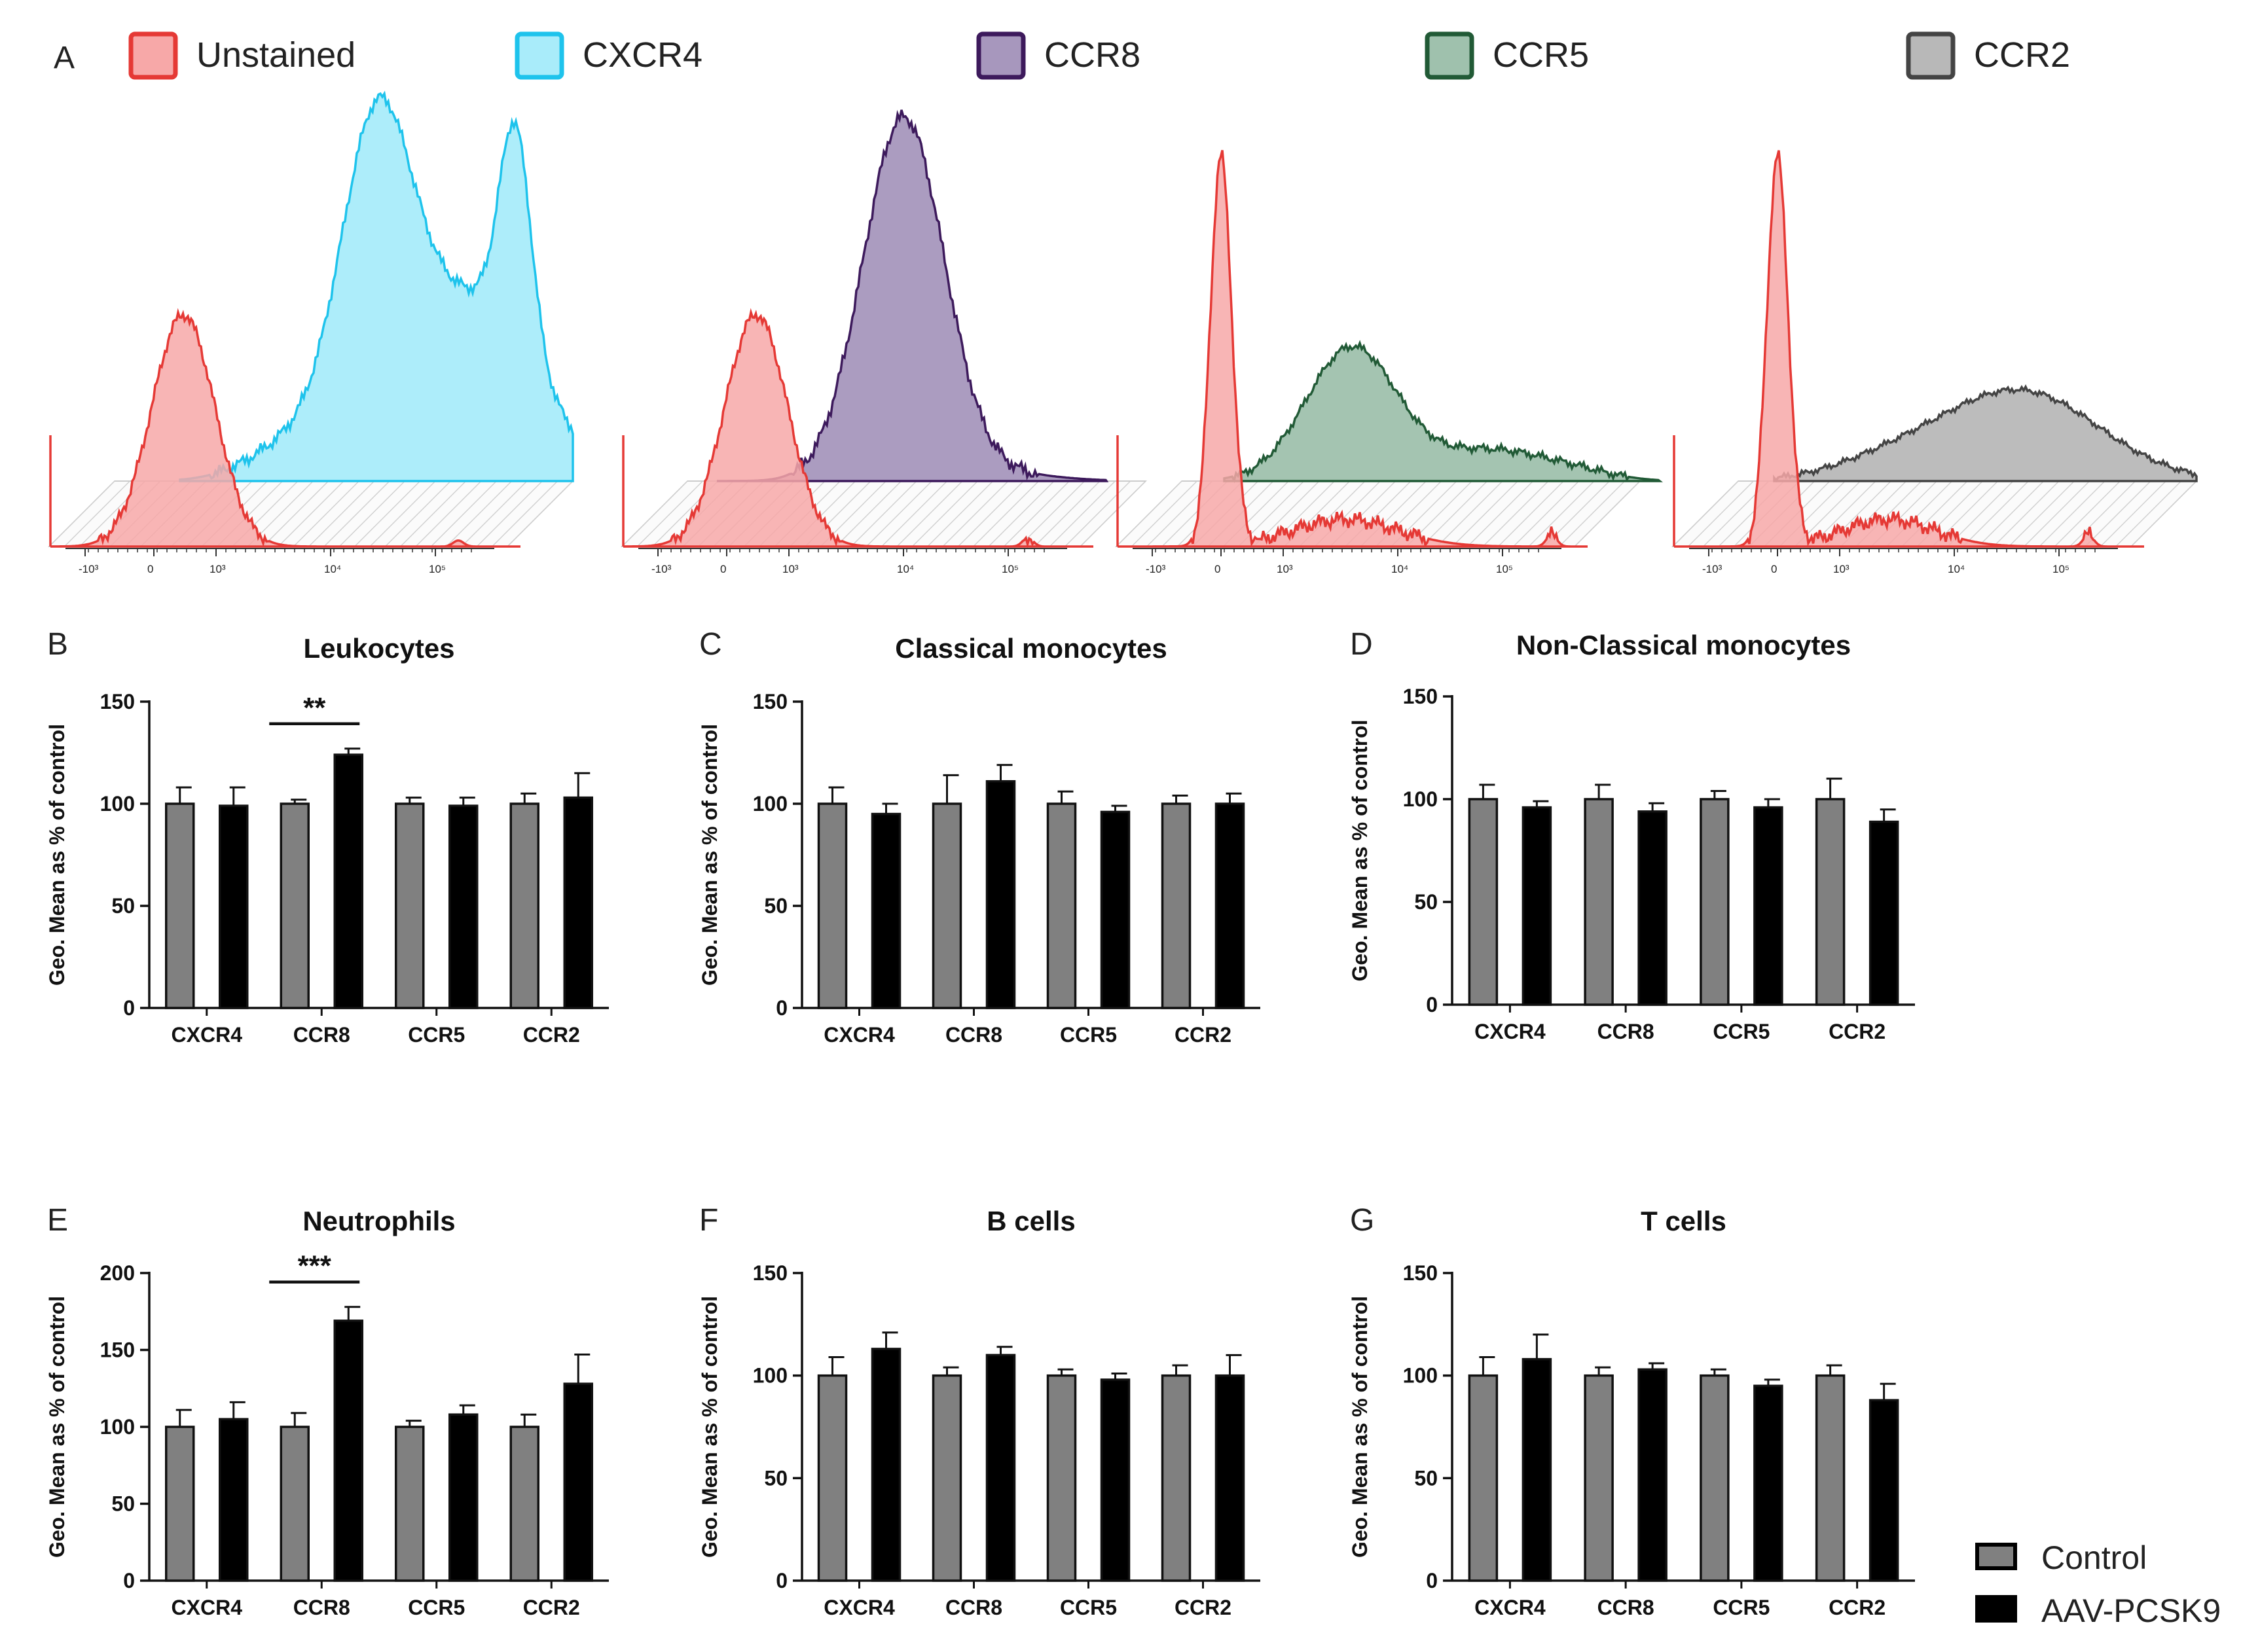 This screenshot has height=1652, width=2260. Describe the element at coordinates (1092, 55) in the screenshot. I see `legend-label-ccr8: CCR8` at that location.